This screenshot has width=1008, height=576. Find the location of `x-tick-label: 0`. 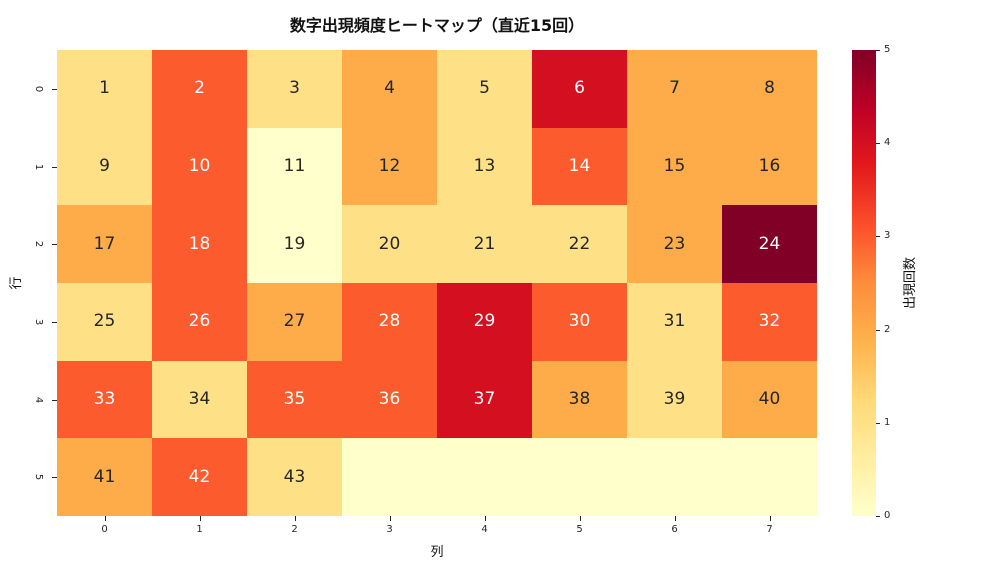

x-tick-label: 0 is located at coordinates (104, 529).